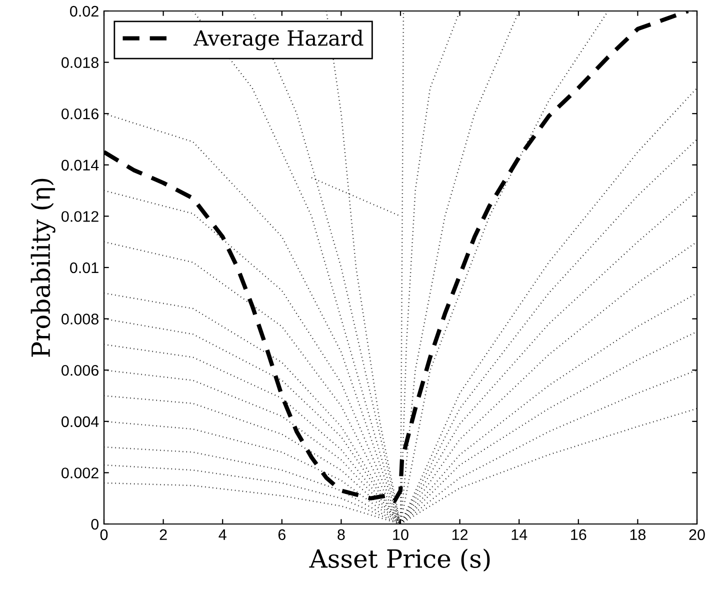 This screenshot has width=710, height=590. What do you see at coordinates (460, 534) in the screenshot?
I see `x-tick-label: 12` at bounding box center [460, 534].